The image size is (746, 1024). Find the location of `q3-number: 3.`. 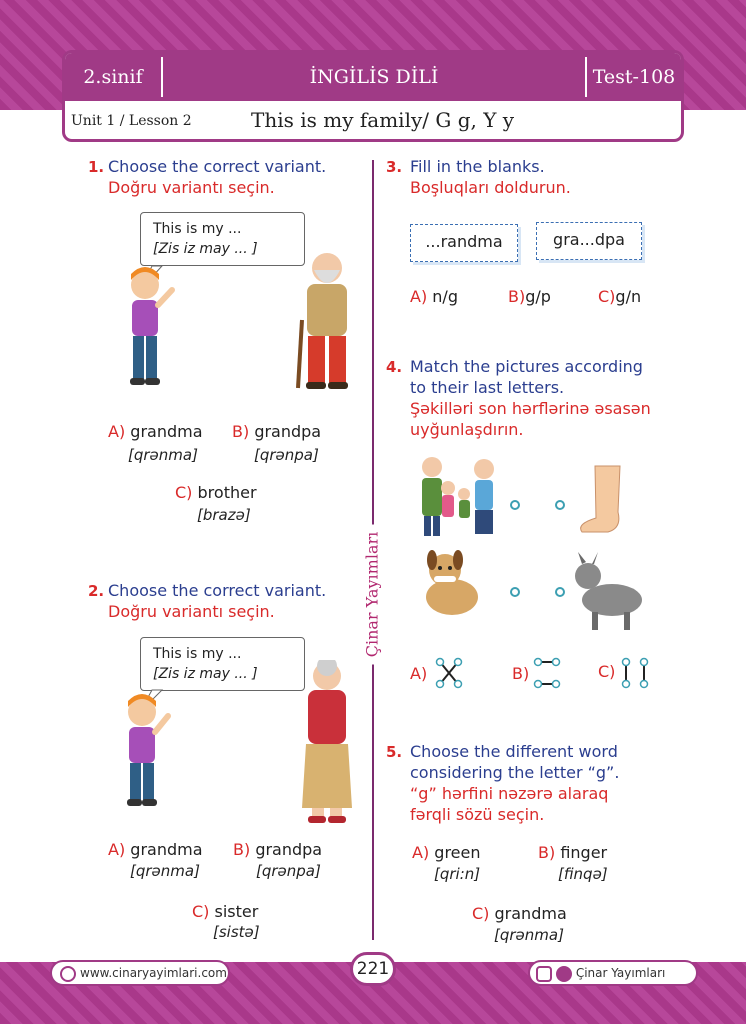

q3-number: 3. is located at coordinates (394, 167).